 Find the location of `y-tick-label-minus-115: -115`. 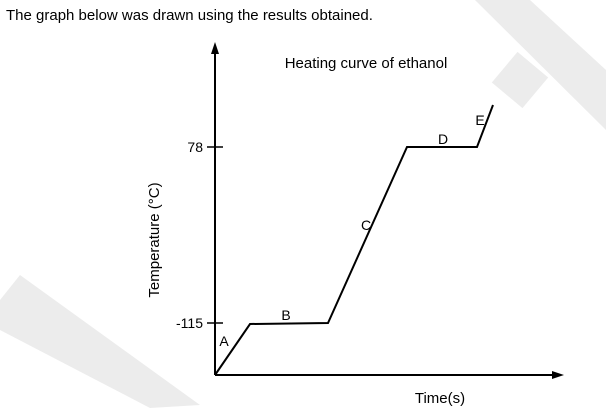

y-tick-label-minus-115: -115 is located at coordinates (189, 323).